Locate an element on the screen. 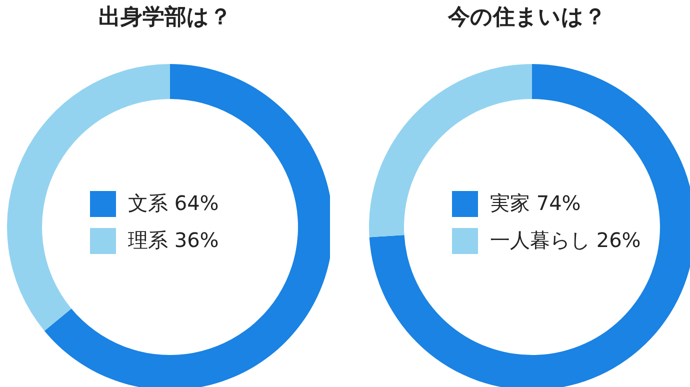  legend-label: 一人暮らし is located at coordinates (540, 240).